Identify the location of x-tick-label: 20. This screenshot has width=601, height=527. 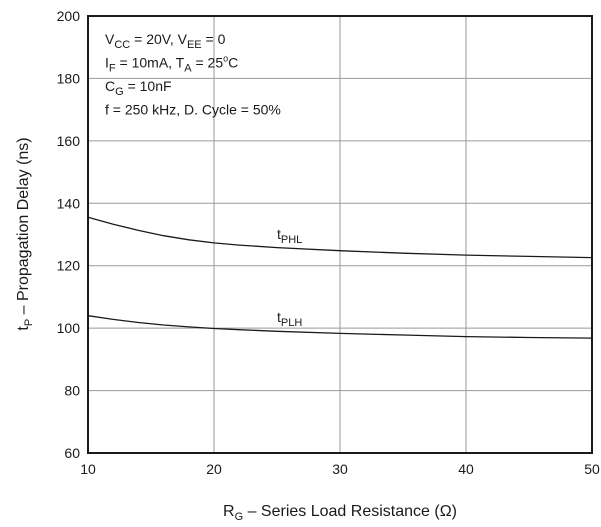
(214, 469).